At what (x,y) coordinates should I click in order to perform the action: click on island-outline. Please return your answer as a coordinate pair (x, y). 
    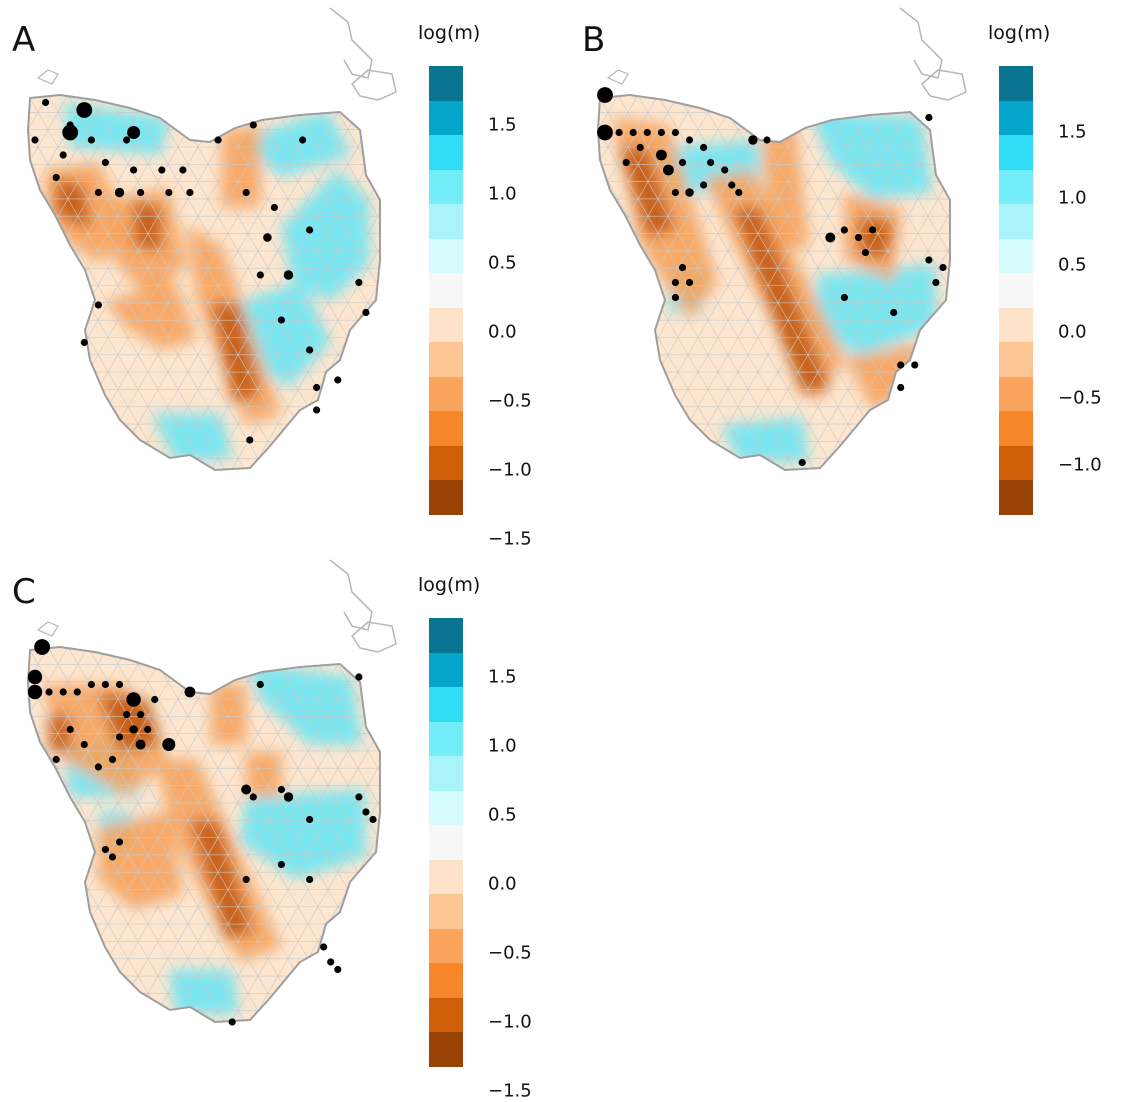
    Looking at the image, I should click on (47, 629).